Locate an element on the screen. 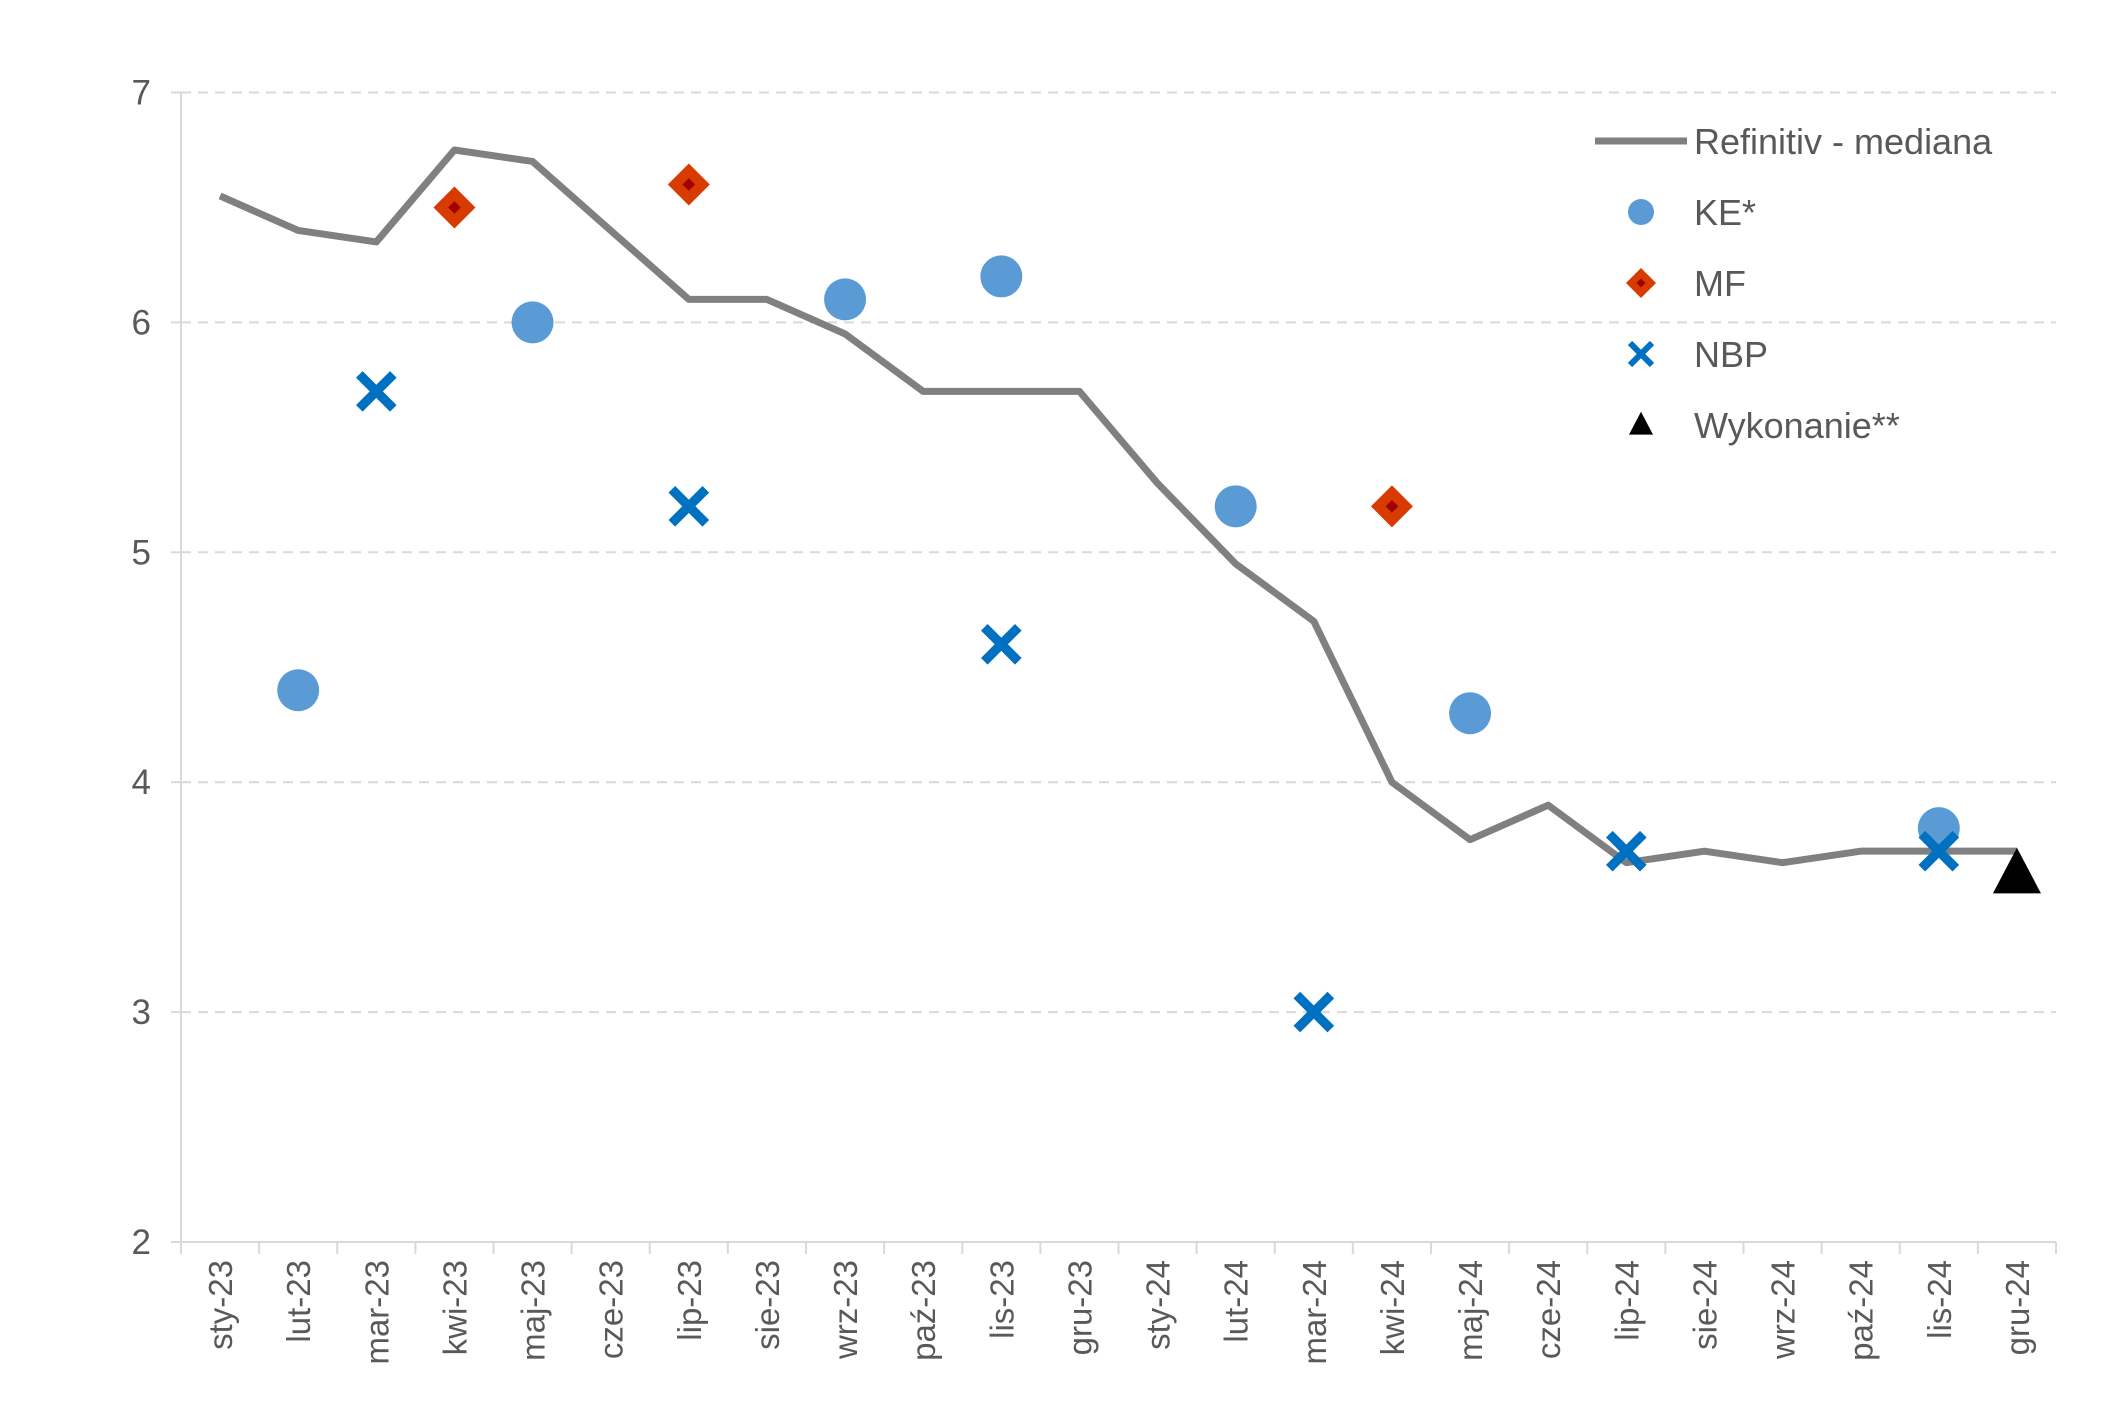  legend-marker-mf-core is located at coordinates (1641, 283).